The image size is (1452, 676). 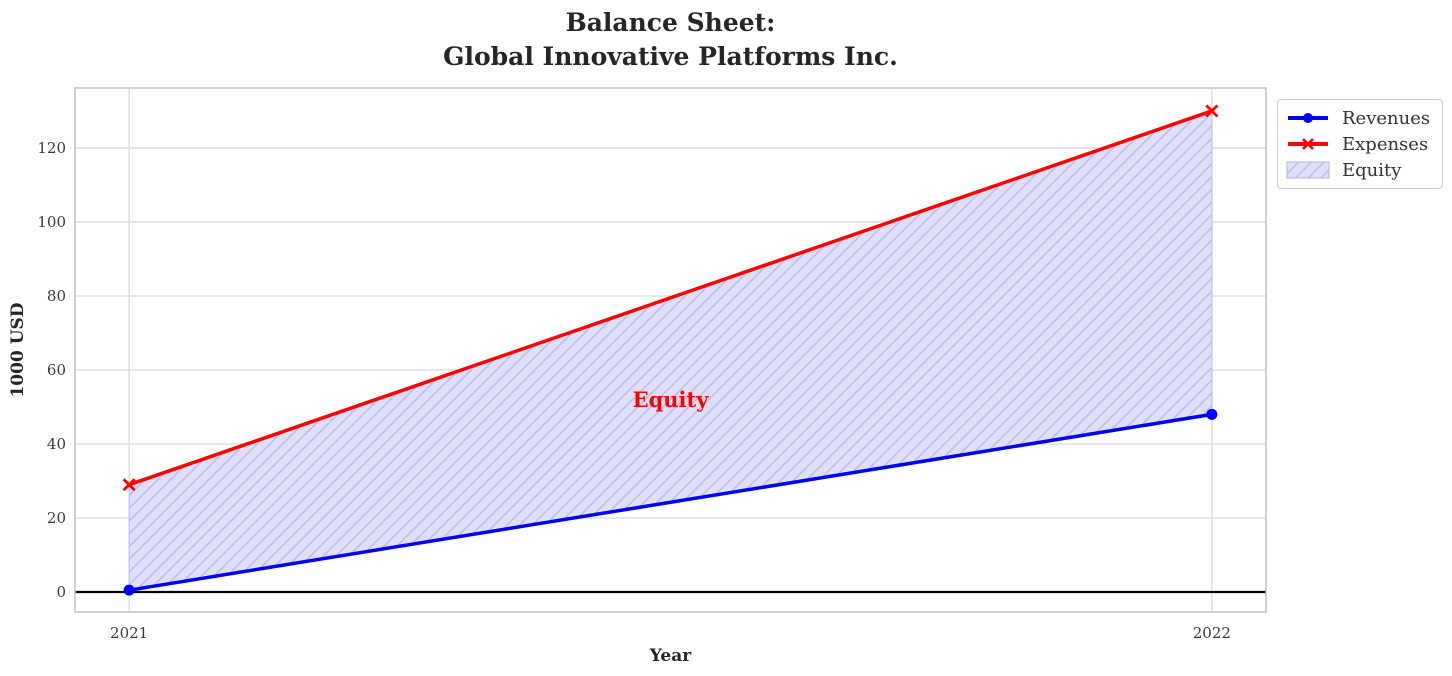 I want to click on x-tick-label: 2021, so click(x=129, y=633).